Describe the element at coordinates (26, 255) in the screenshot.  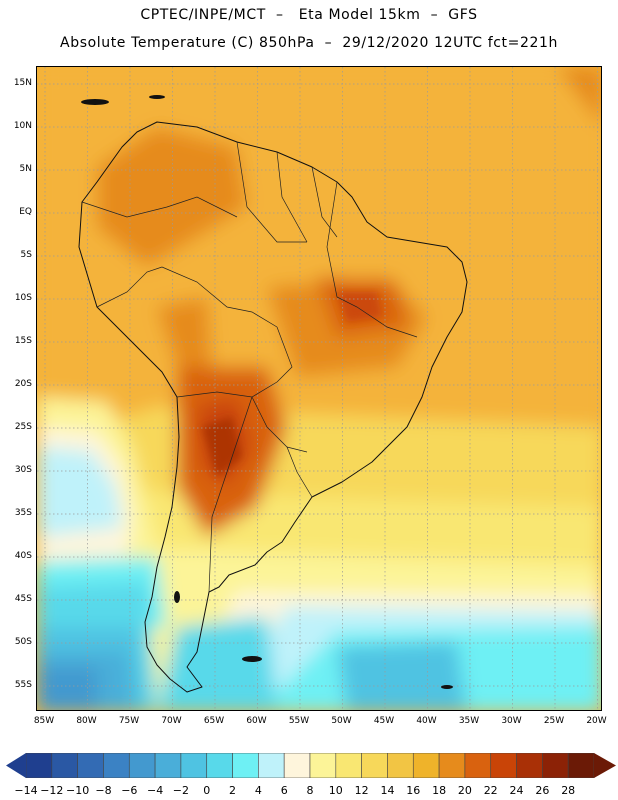
I see `latitude-label: 5S` at that location.